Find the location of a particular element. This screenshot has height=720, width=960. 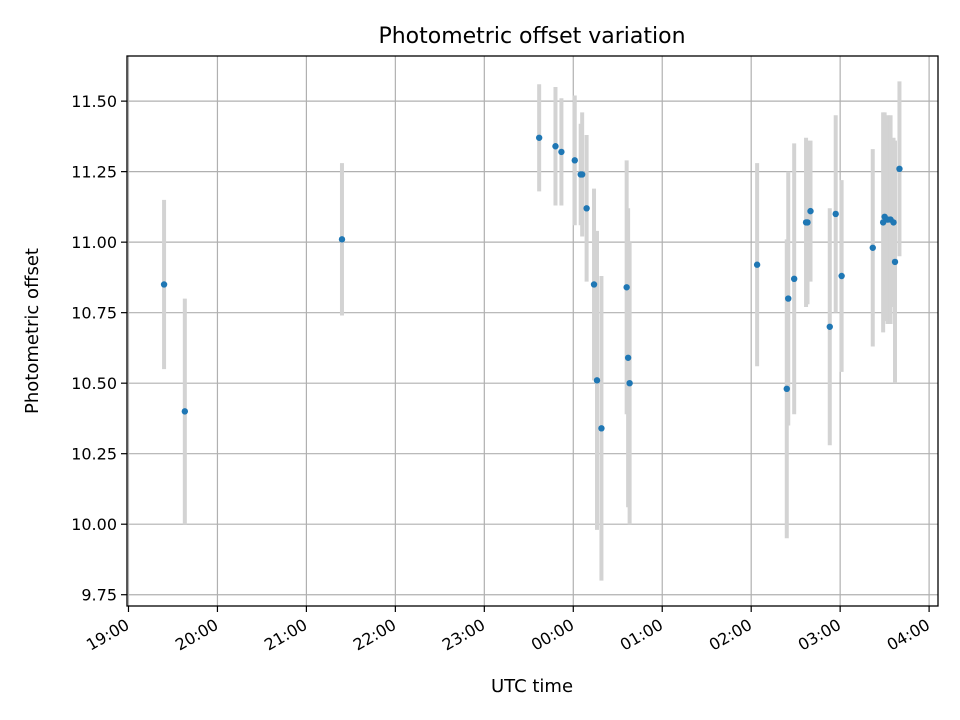

y-tick-label: 10.75 is located at coordinates (94, 313).